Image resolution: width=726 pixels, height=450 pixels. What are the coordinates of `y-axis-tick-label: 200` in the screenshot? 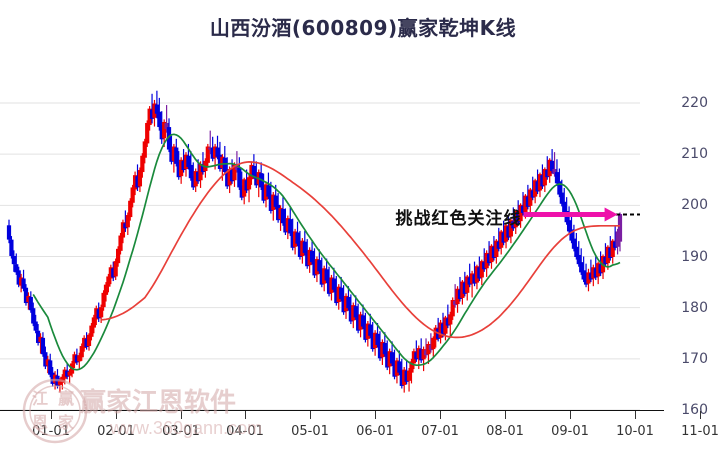 It's located at (694, 205).